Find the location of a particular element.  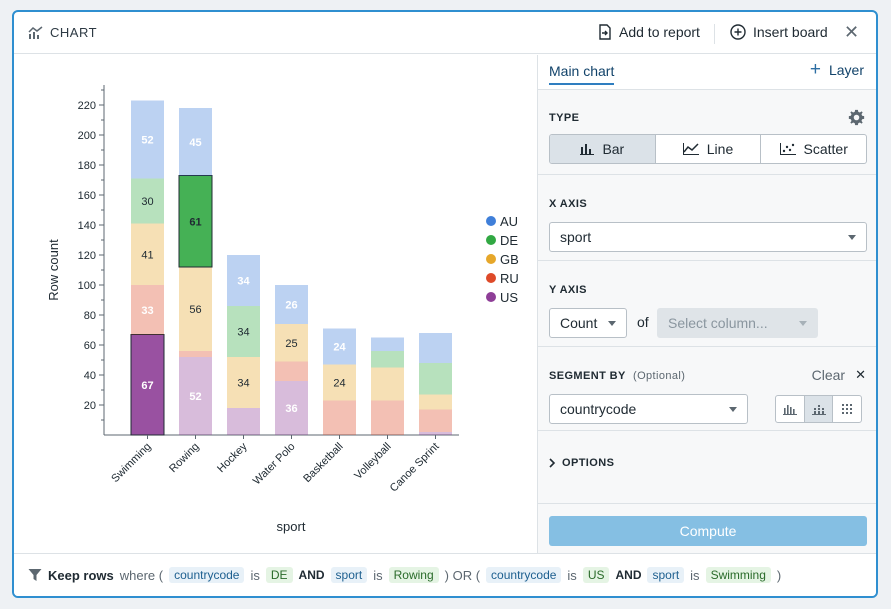

window-title: CHART is located at coordinates (62, 32).